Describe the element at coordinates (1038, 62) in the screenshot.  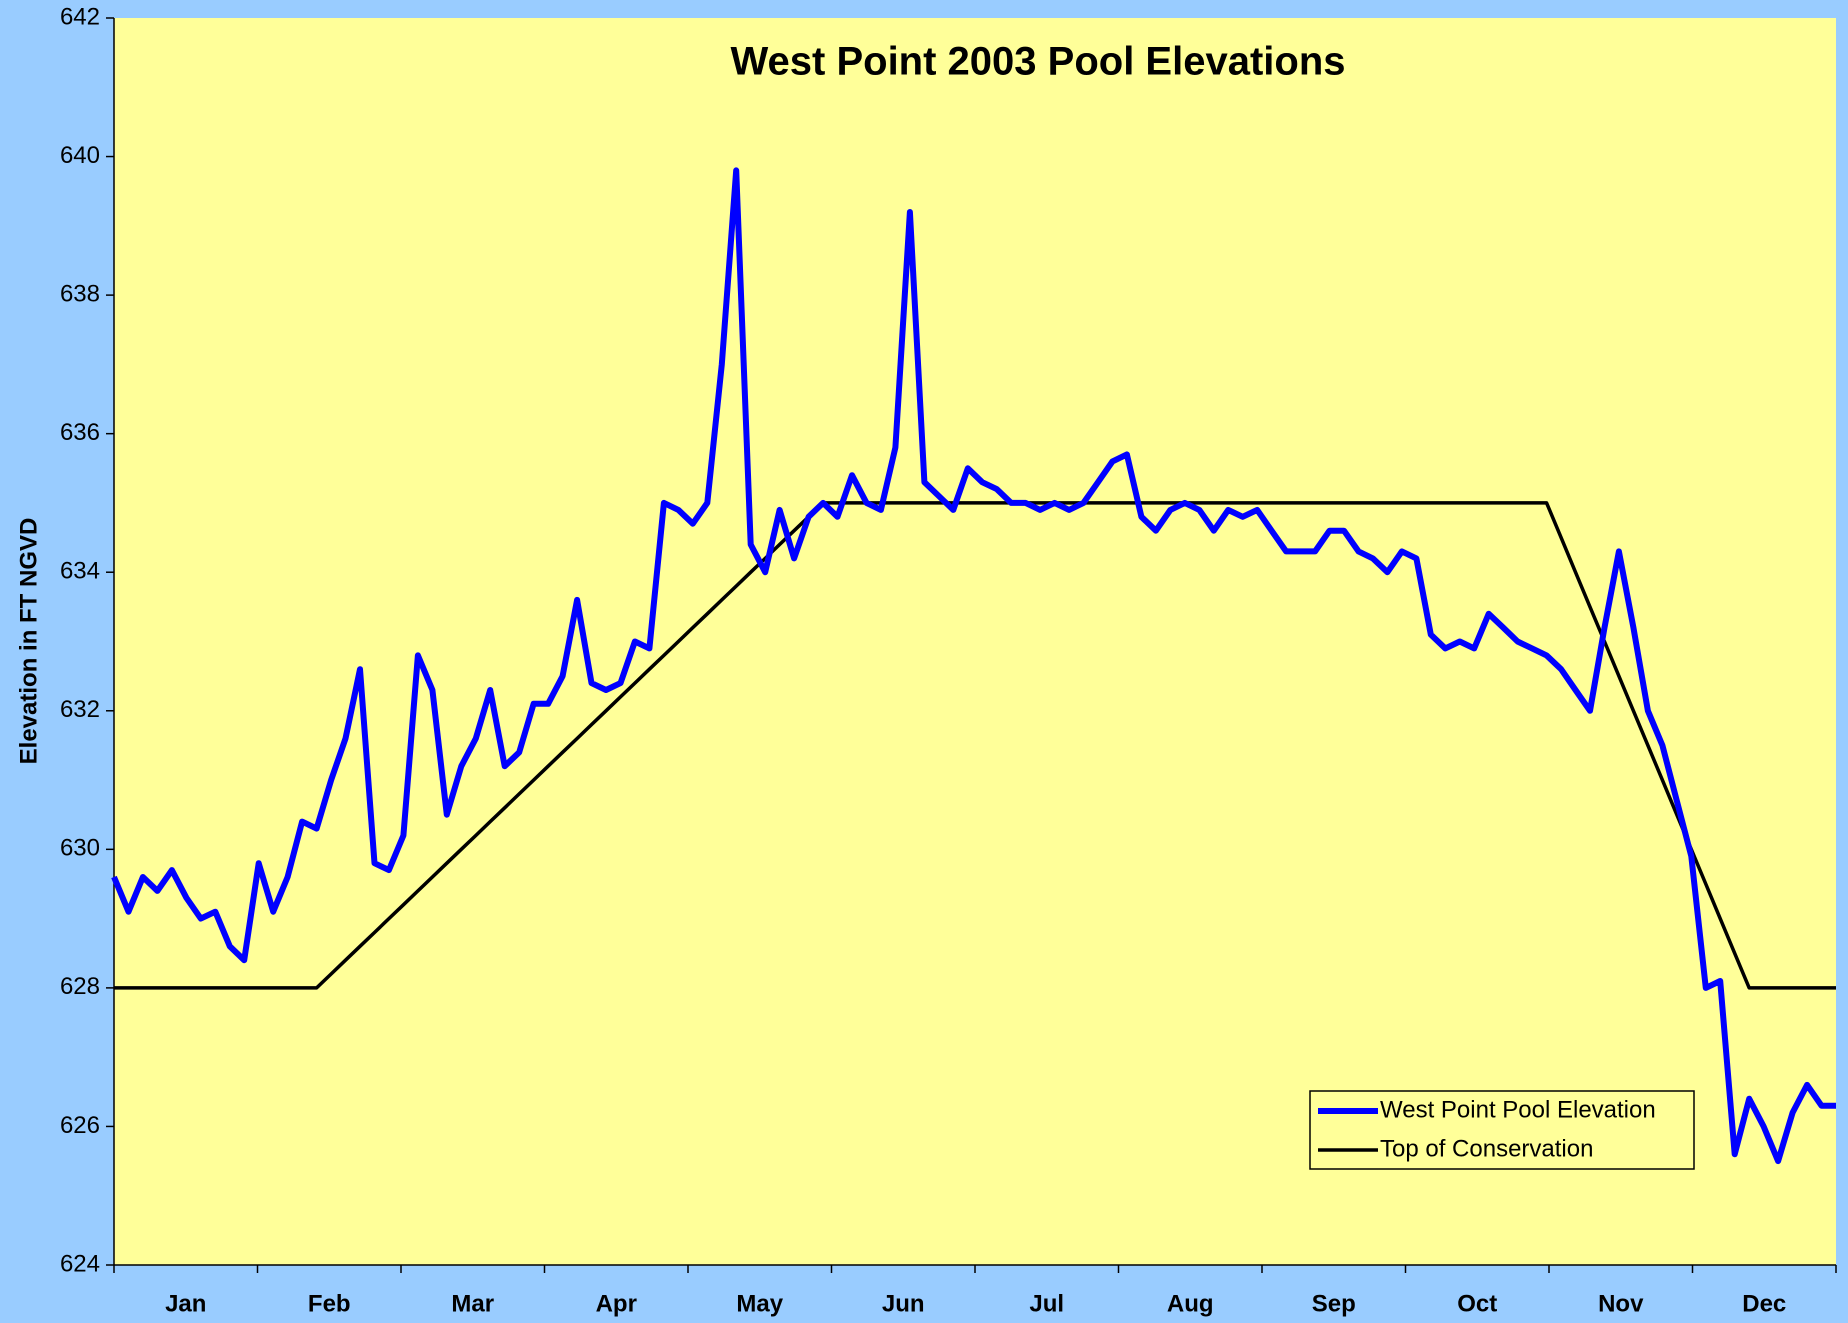
I see `chart-title: West Point 2003 Pool Elevations` at that location.